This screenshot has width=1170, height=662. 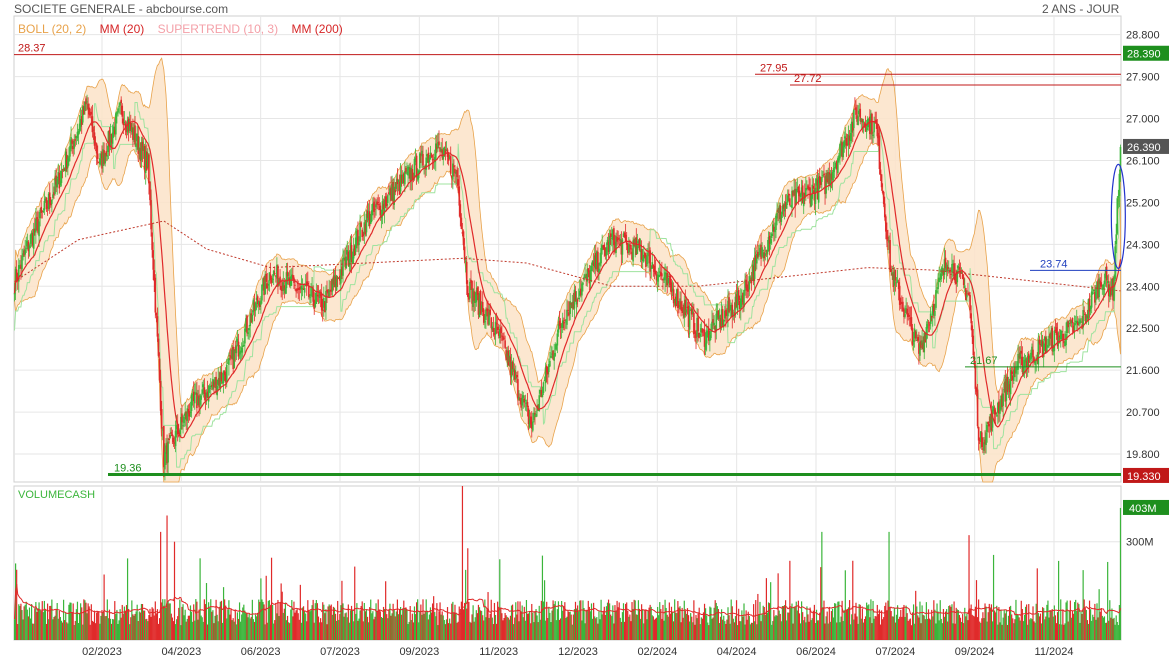 I want to click on date-tick-label: 04/2023, so click(x=181, y=652).